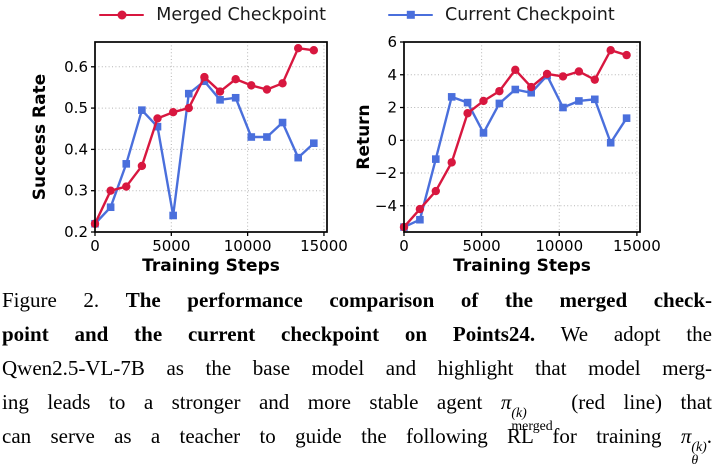 Image resolution: width=714 pixels, height=466 pixels. Describe the element at coordinates (76, 191) in the screenshot. I see `y-tick-label: 0.3` at that location.